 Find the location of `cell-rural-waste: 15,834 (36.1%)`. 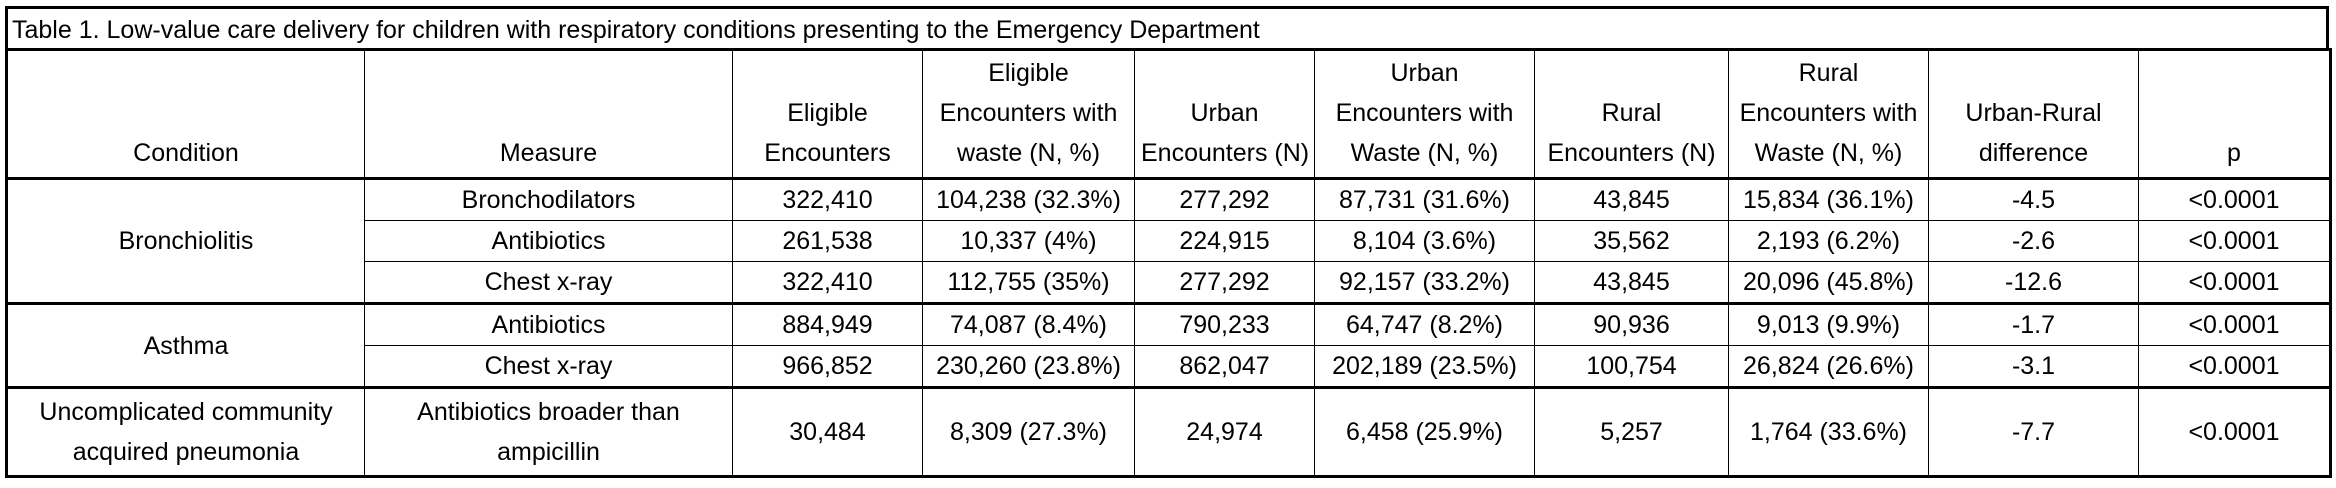

cell-rural-waste: 15,834 (36.1%) is located at coordinates (1828, 199).